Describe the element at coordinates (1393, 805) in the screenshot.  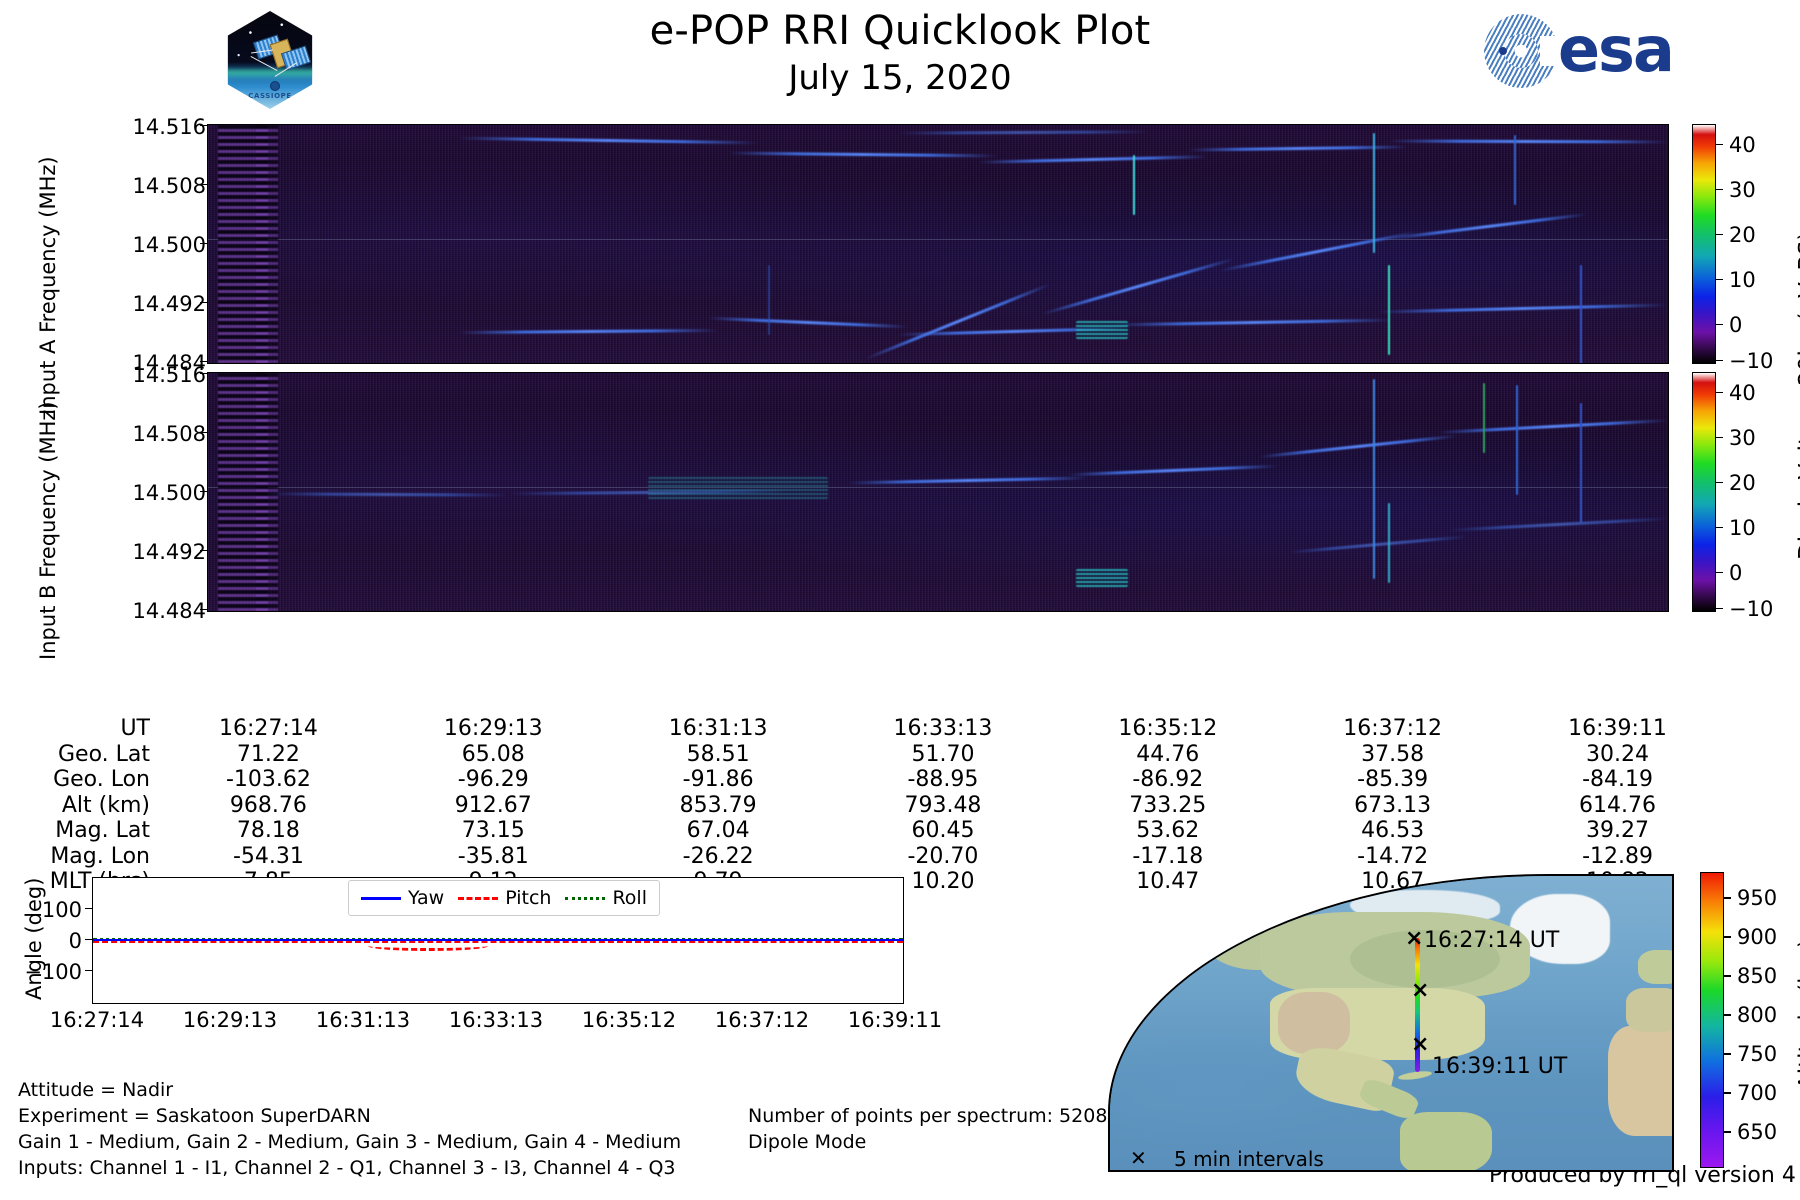
I see `ephemeris-cell: 673.13` at that location.